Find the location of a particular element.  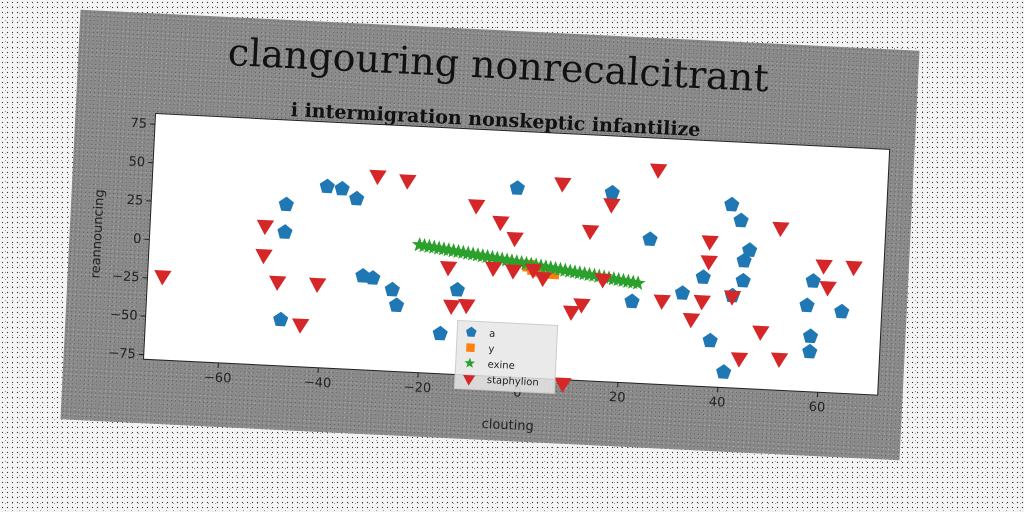

x-tick-label: −20 is located at coordinates (417, 388).